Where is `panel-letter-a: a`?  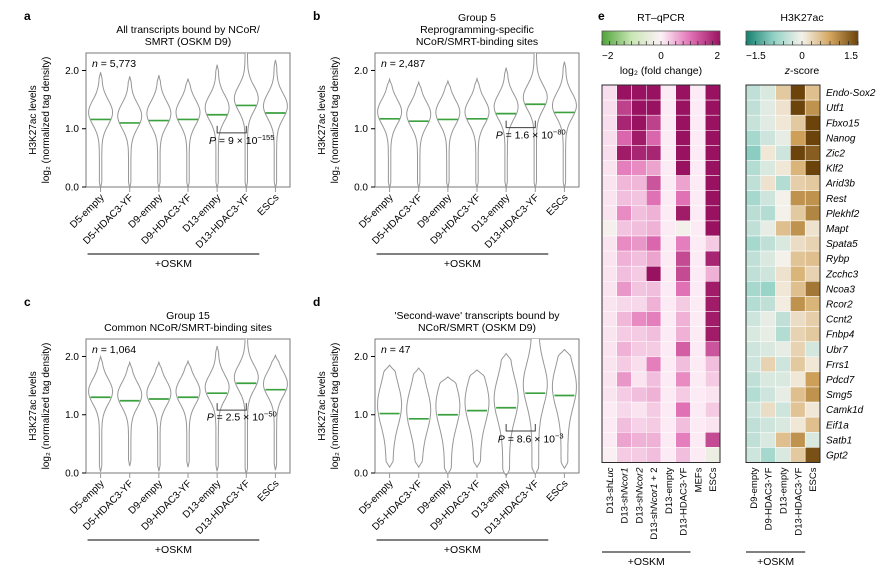
panel-letter-a: a is located at coordinates (27, 16).